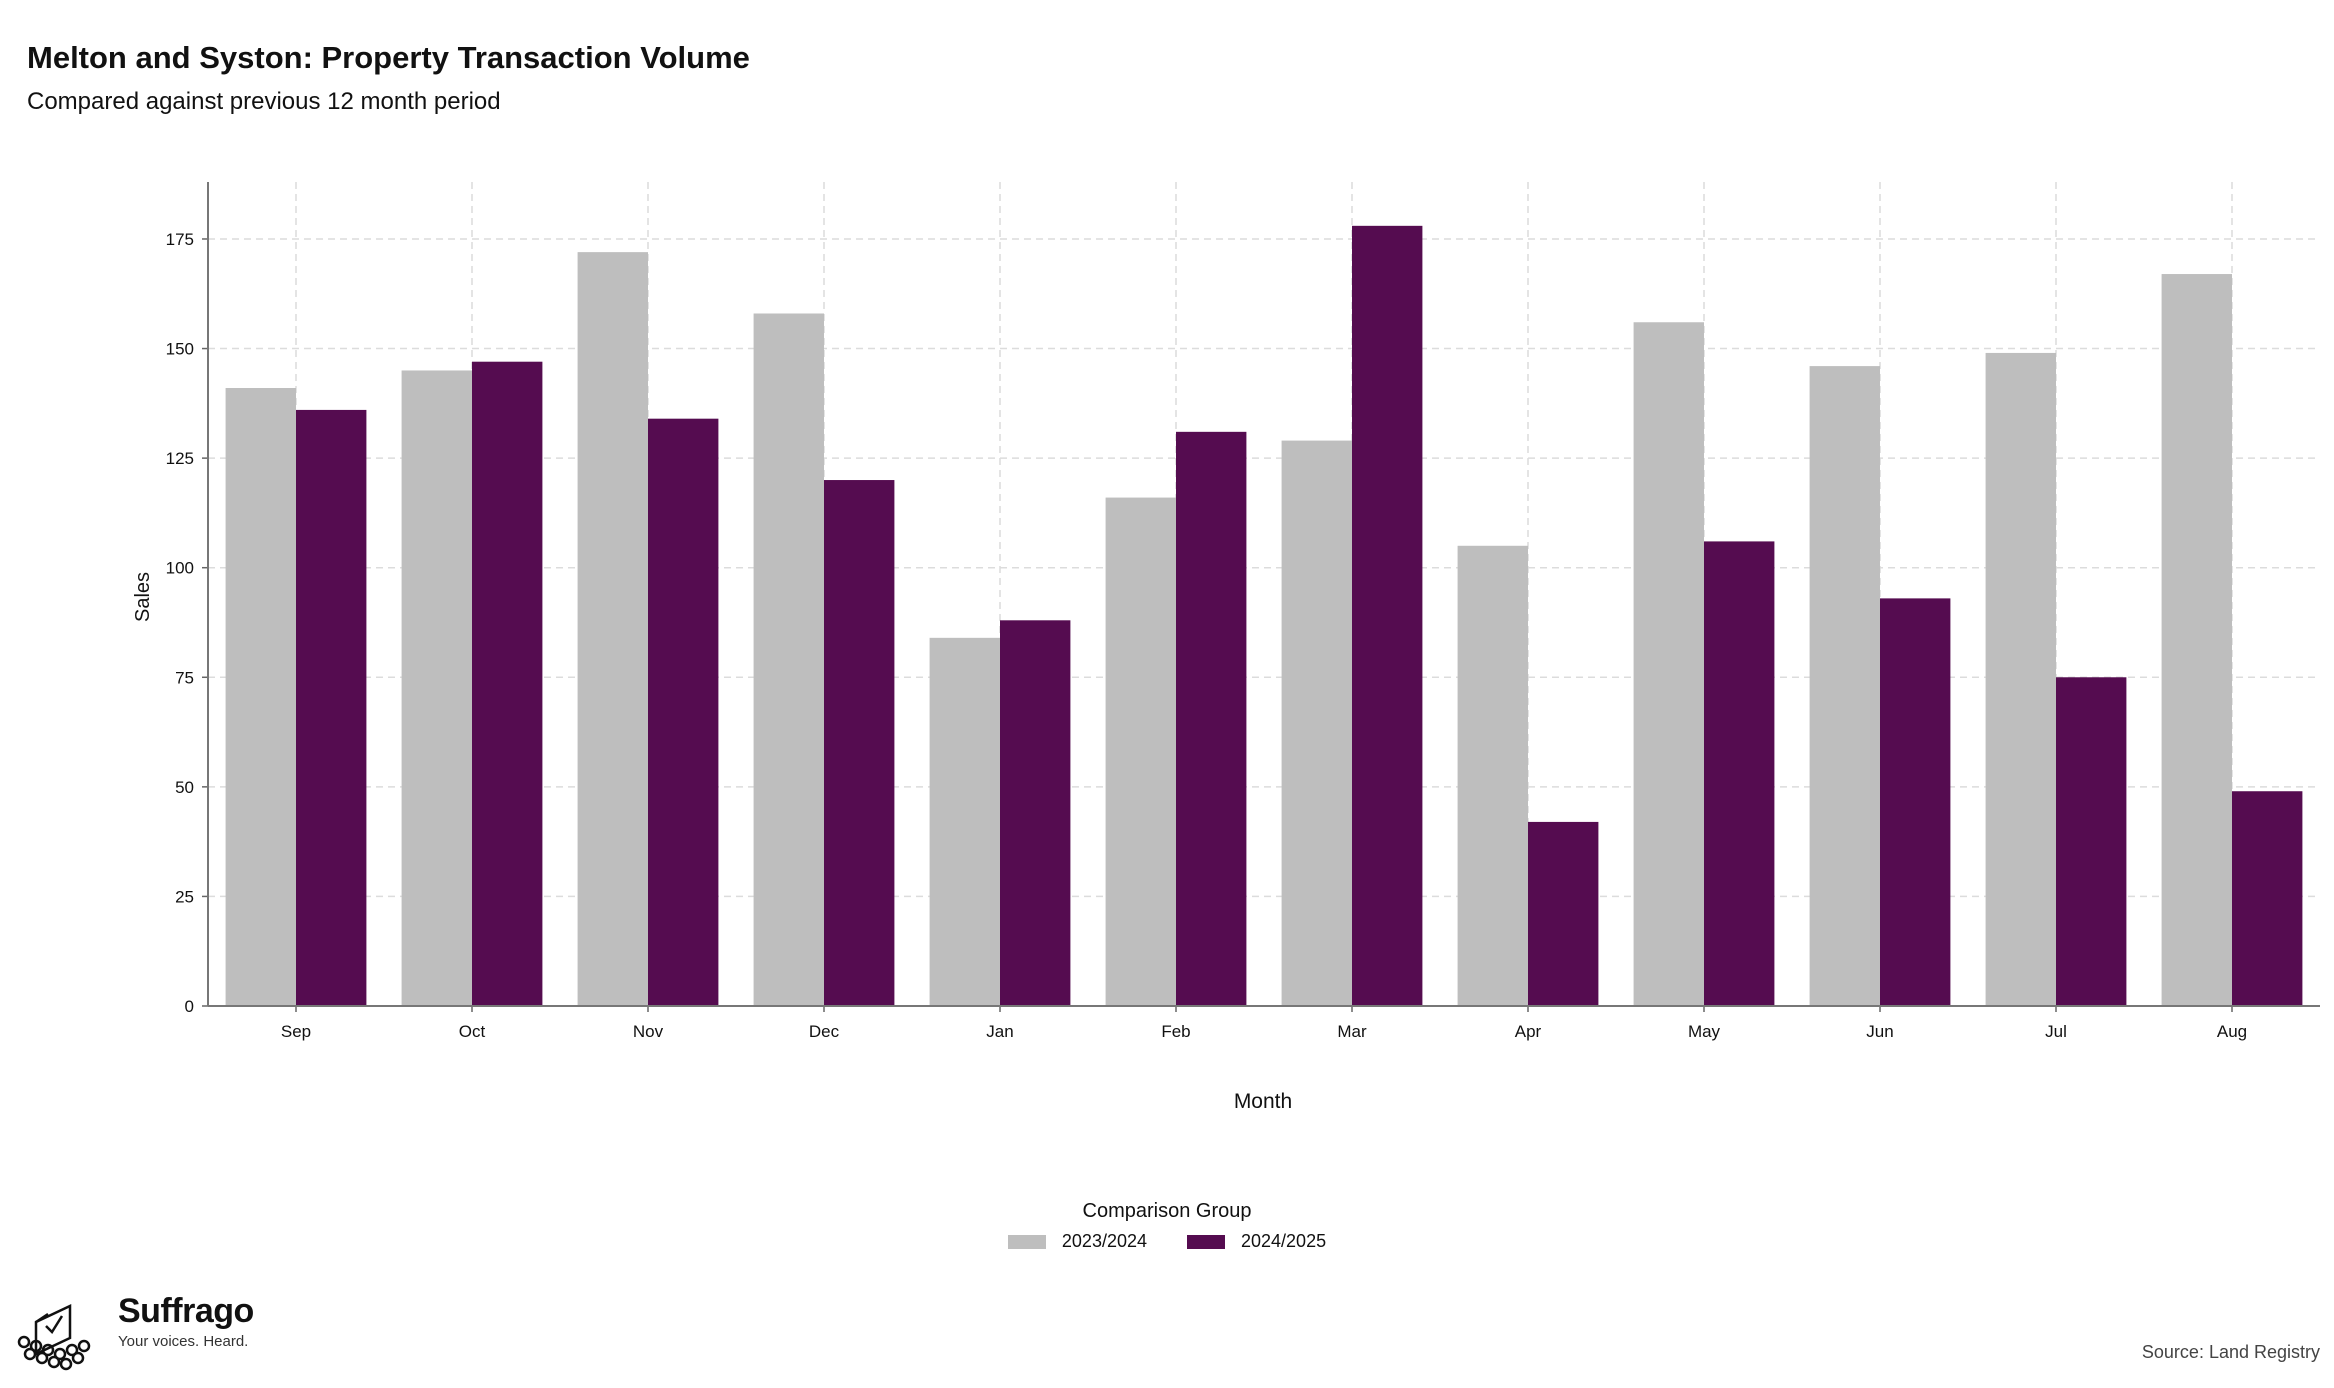 Image resolution: width=2334 pixels, height=1388 pixels. I want to click on bar-2023-2024-feb, so click(1140, 751).